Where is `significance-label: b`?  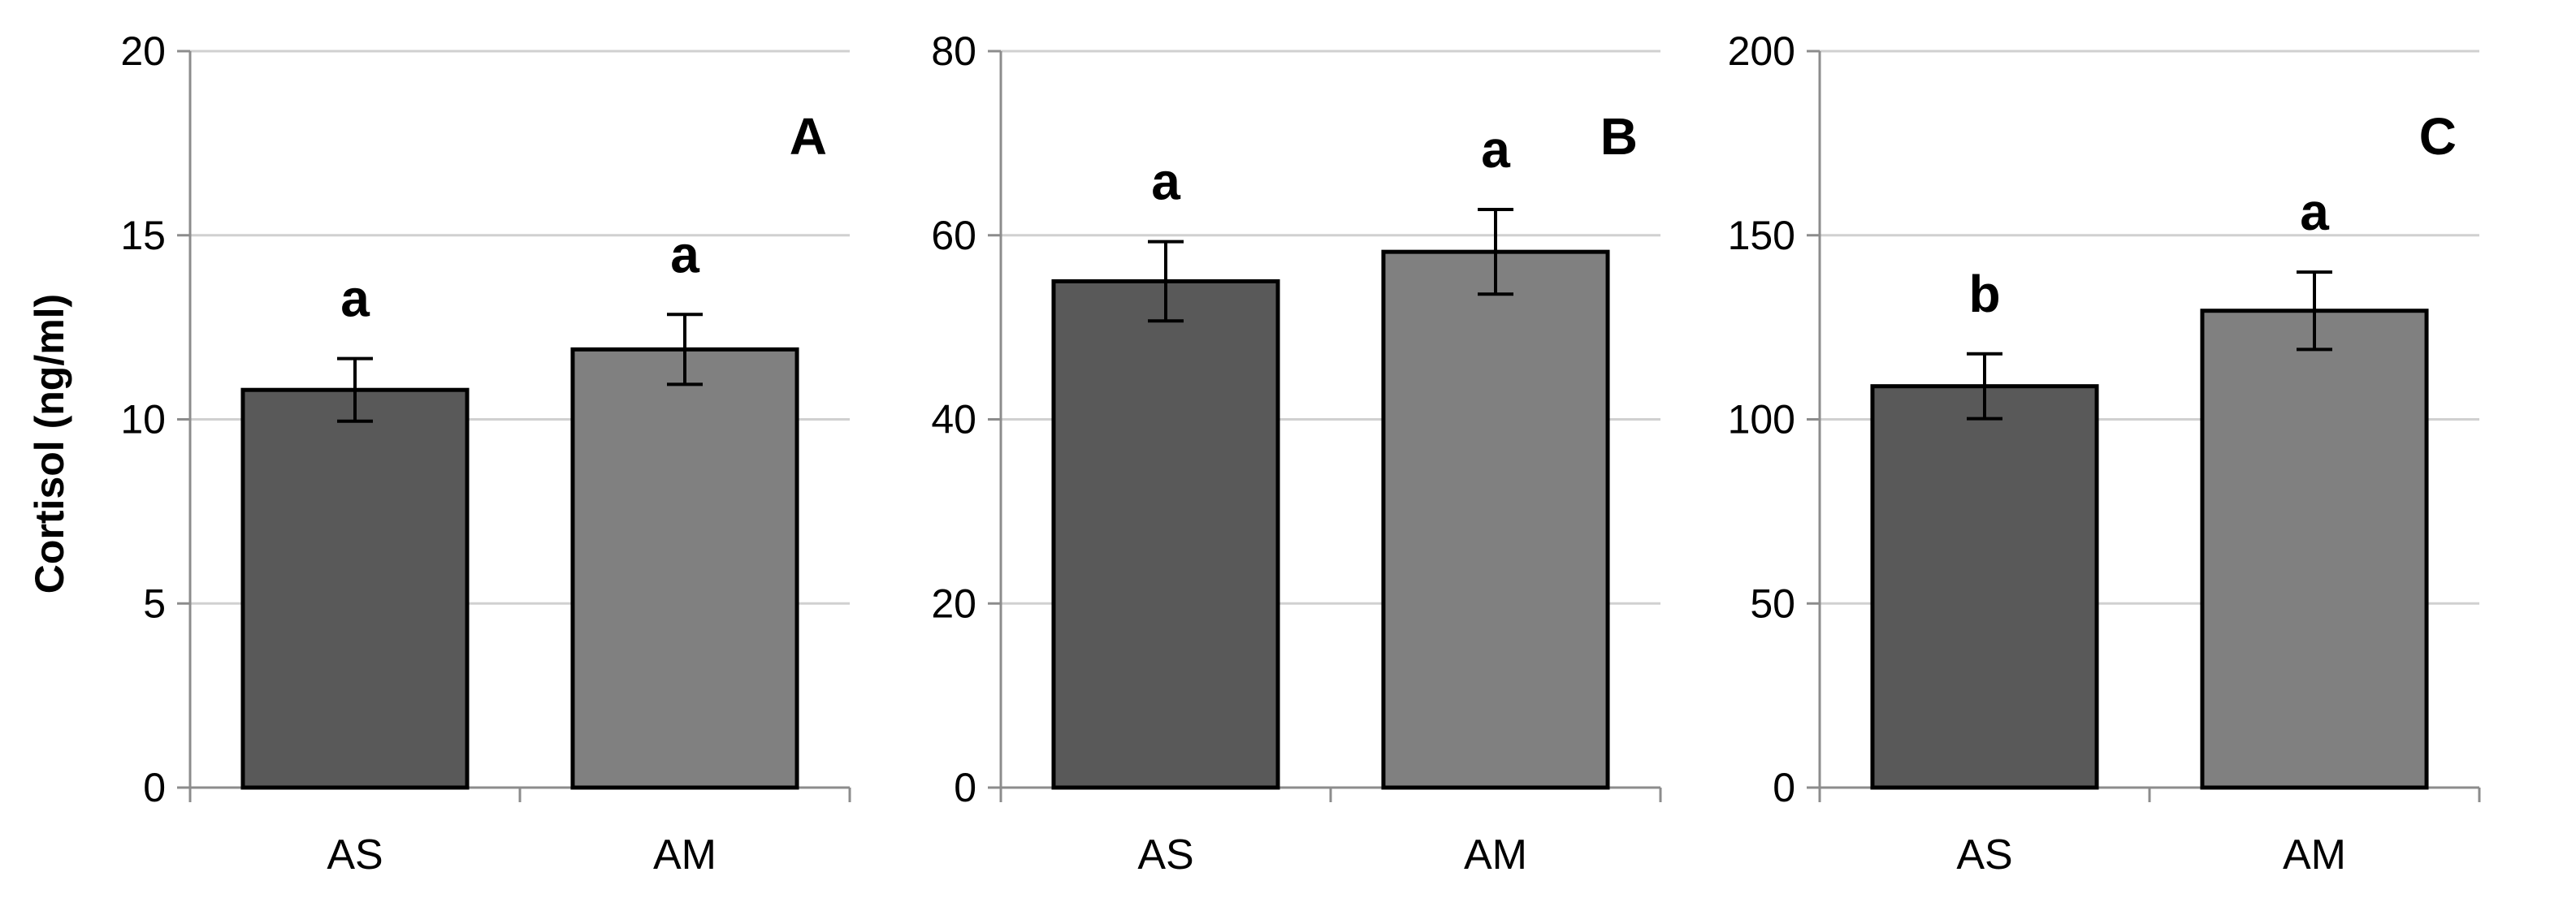 significance-label: b is located at coordinates (1984, 294).